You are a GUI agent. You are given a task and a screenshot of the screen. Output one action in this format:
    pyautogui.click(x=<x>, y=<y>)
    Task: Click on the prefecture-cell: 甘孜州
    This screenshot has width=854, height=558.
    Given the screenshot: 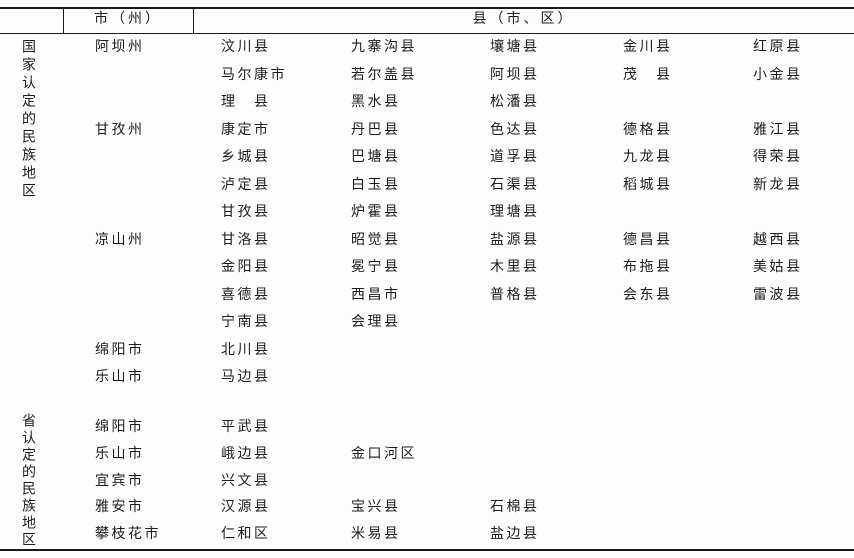 What is the action you would take?
    pyautogui.click(x=120, y=130)
    